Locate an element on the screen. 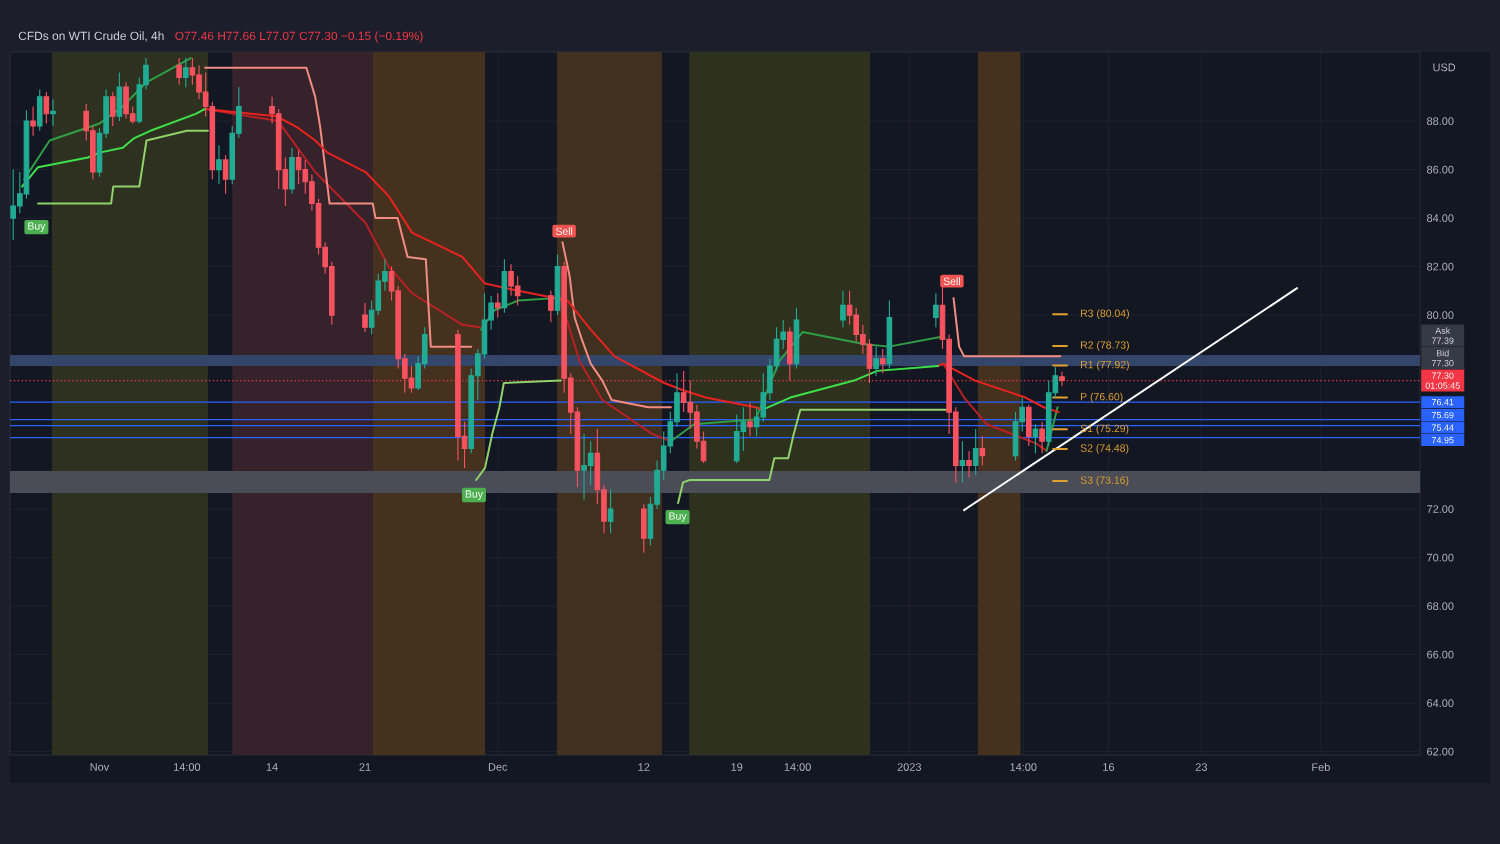  ref-line-label: 74.95 is located at coordinates (1442, 440).